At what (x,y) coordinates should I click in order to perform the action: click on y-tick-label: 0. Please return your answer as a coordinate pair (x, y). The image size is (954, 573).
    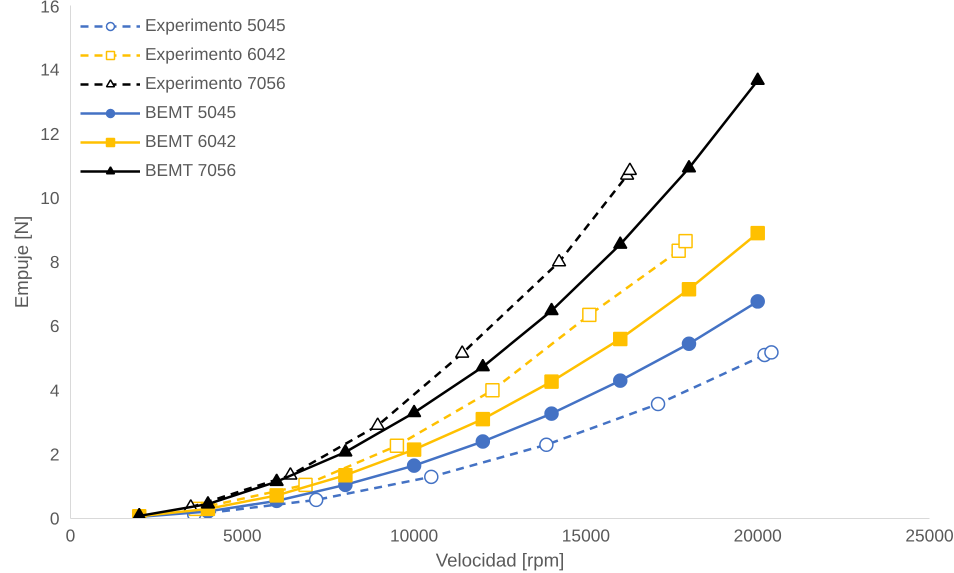
    Looking at the image, I should click on (55, 518).